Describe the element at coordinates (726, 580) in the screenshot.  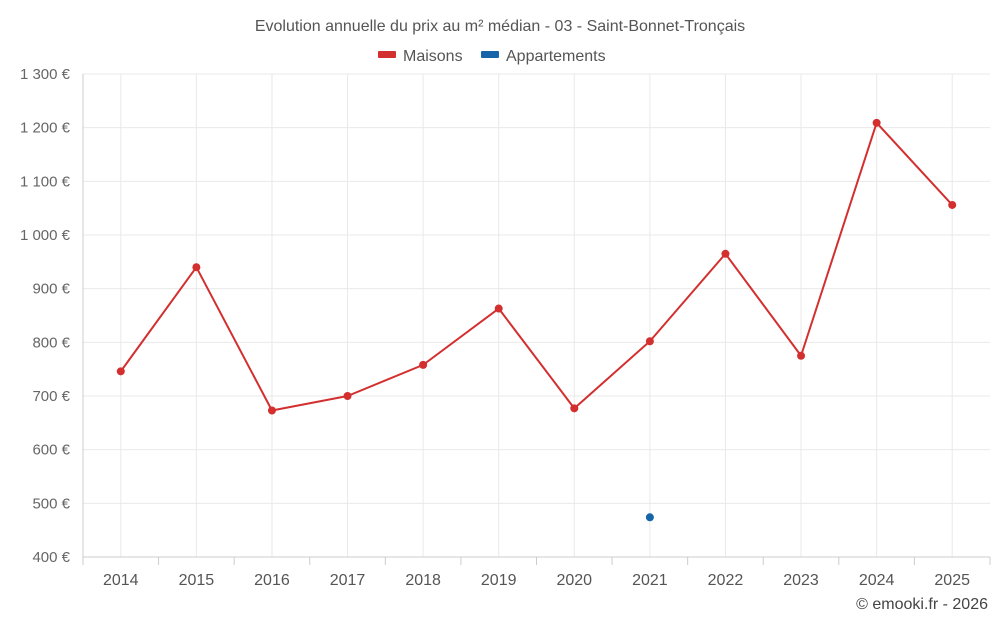
I see `x-tick-label: 2022` at that location.